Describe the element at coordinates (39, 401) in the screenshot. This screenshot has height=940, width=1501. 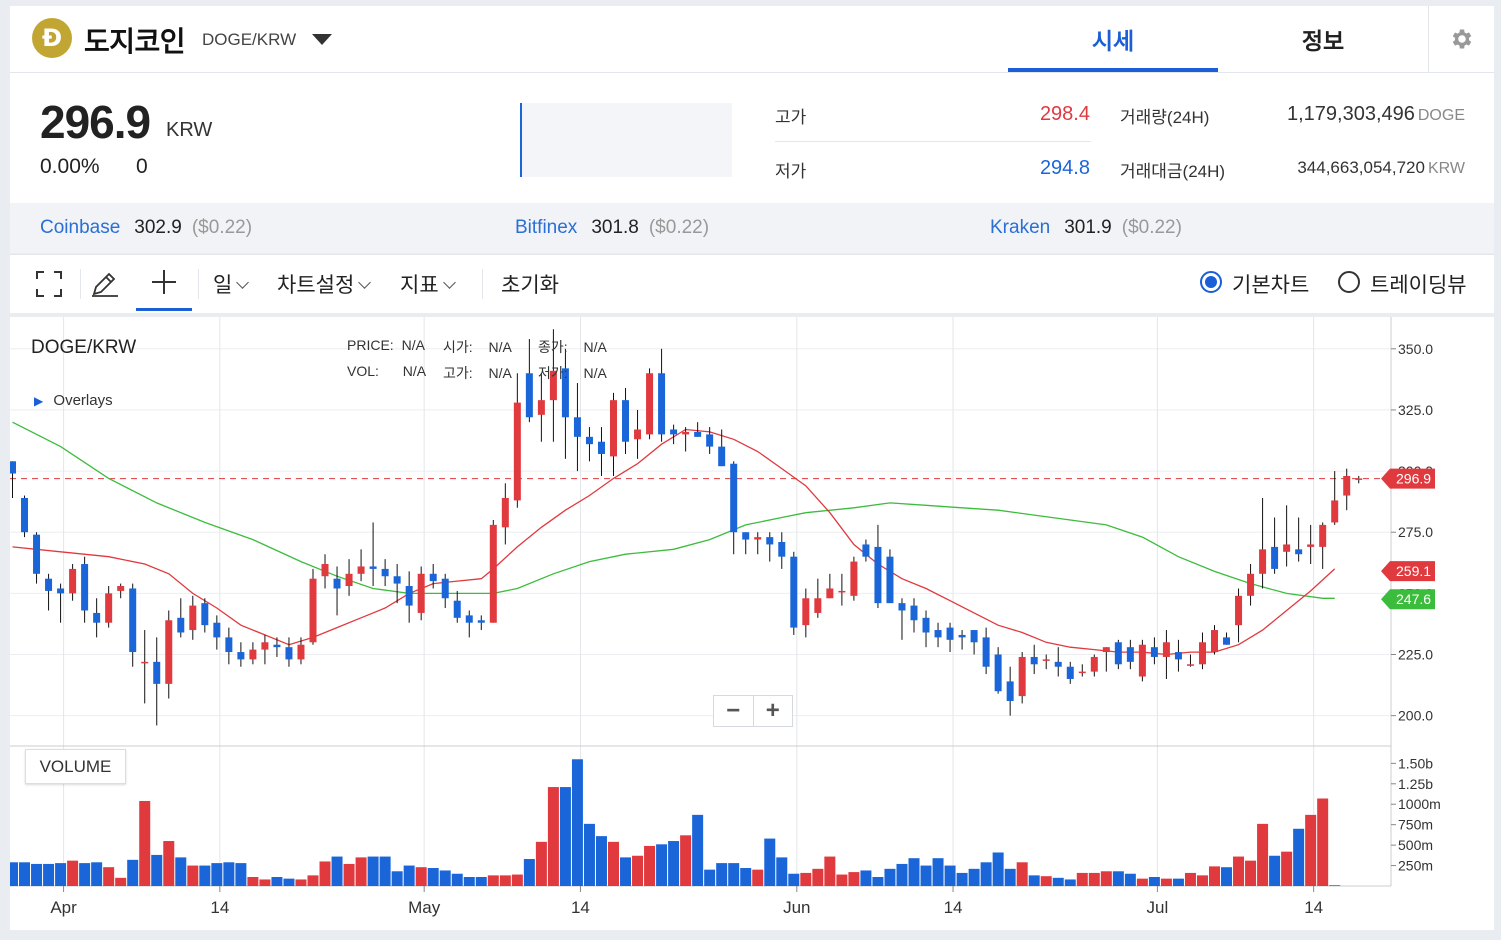
I see `triangle-right-icon: ▶` at that location.